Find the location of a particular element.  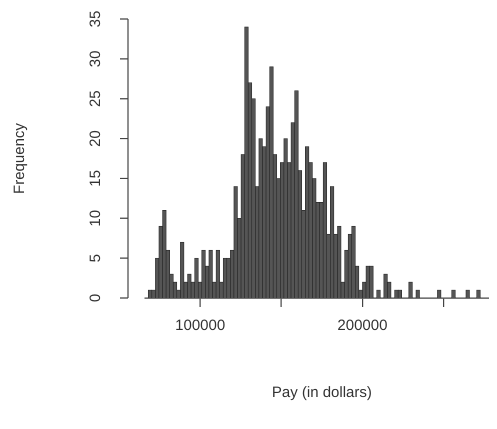

y-tick-label: 15 is located at coordinates (95, 178).